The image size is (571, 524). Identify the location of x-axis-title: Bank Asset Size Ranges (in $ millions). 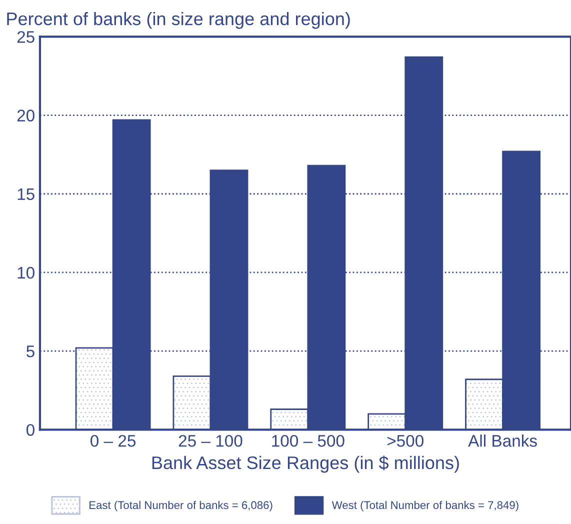
(305, 464).